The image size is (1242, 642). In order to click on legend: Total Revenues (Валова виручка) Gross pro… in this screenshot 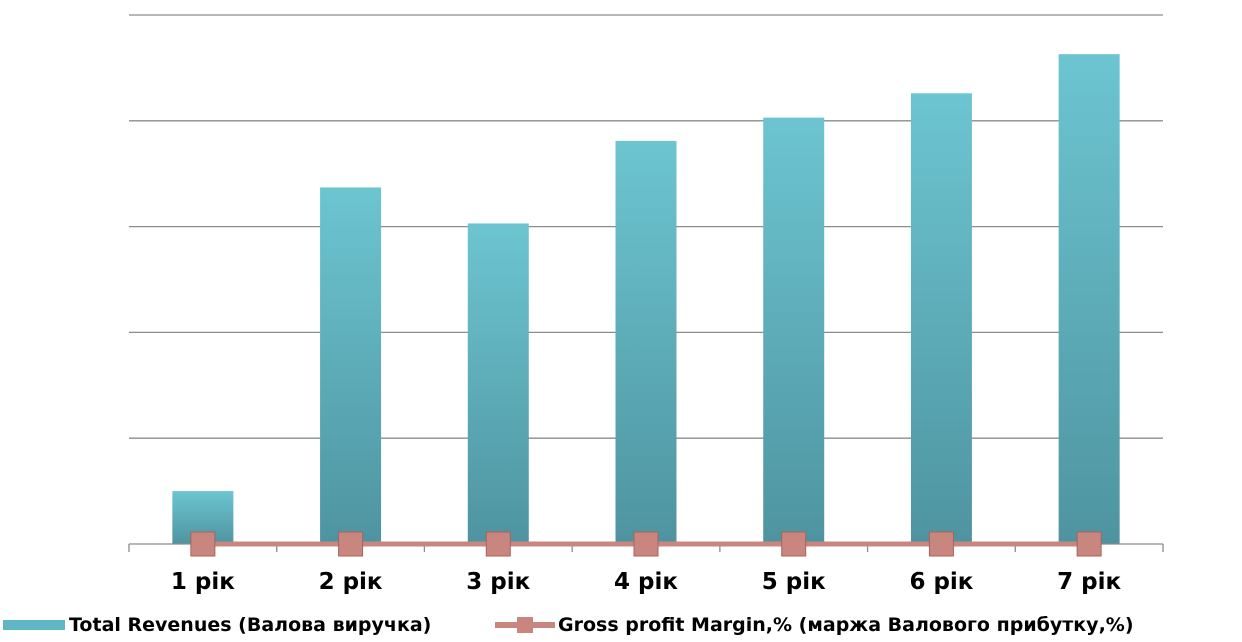, I will do `click(568, 625)`.